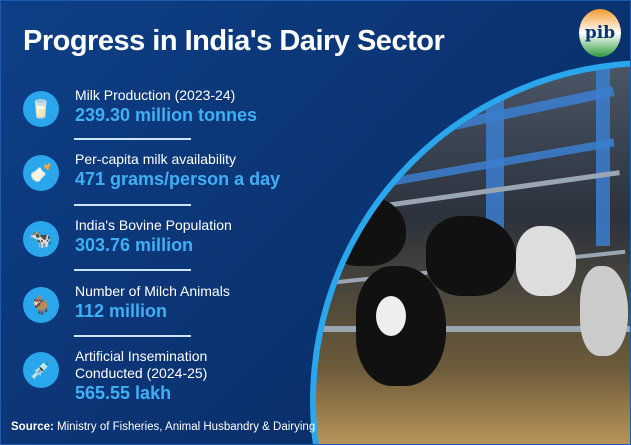  I want to click on cow-icon: 🐄, so click(41, 239).